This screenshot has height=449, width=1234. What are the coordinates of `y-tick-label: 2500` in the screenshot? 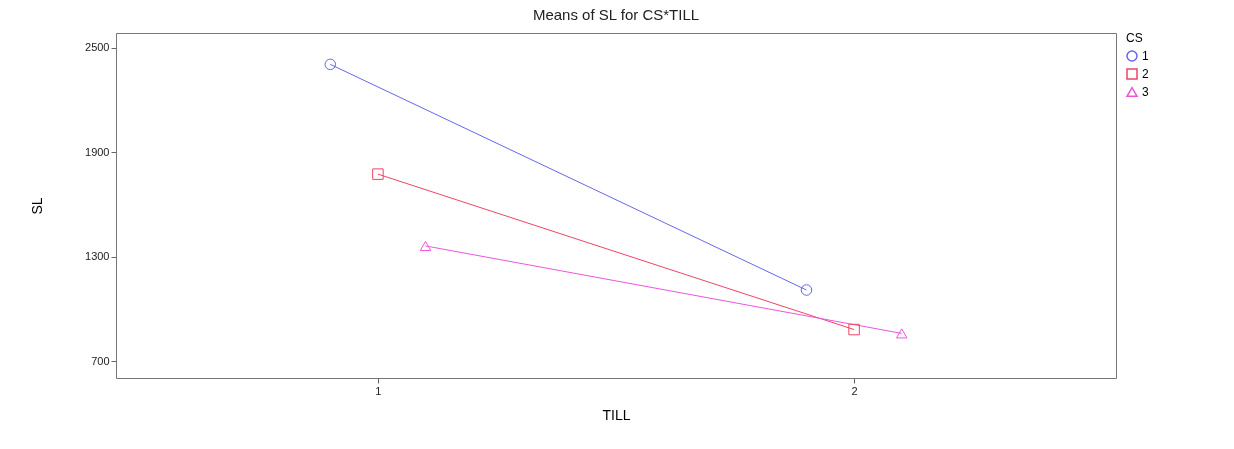 It's located at (97, 47).